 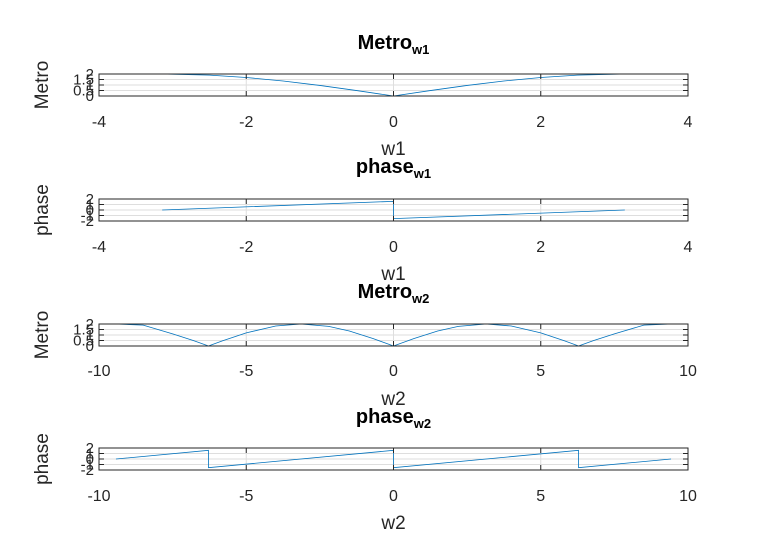 I want to click on chart-title: phasew2, so click(x=393, y=418).